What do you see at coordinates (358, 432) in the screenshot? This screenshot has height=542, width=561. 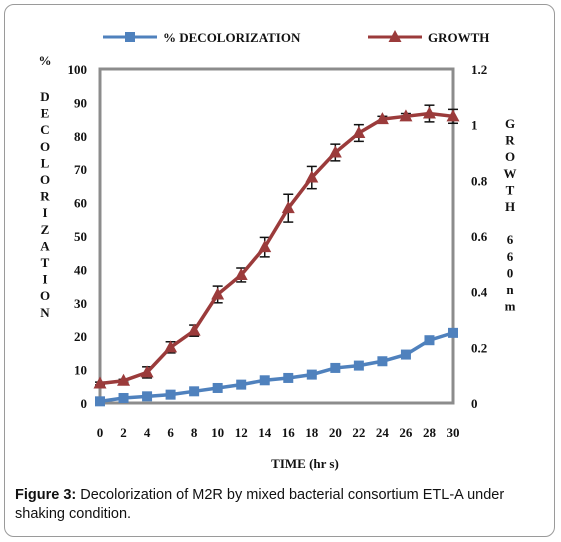 I see `x-tick-label: 22` at bounding box center [358, 432].